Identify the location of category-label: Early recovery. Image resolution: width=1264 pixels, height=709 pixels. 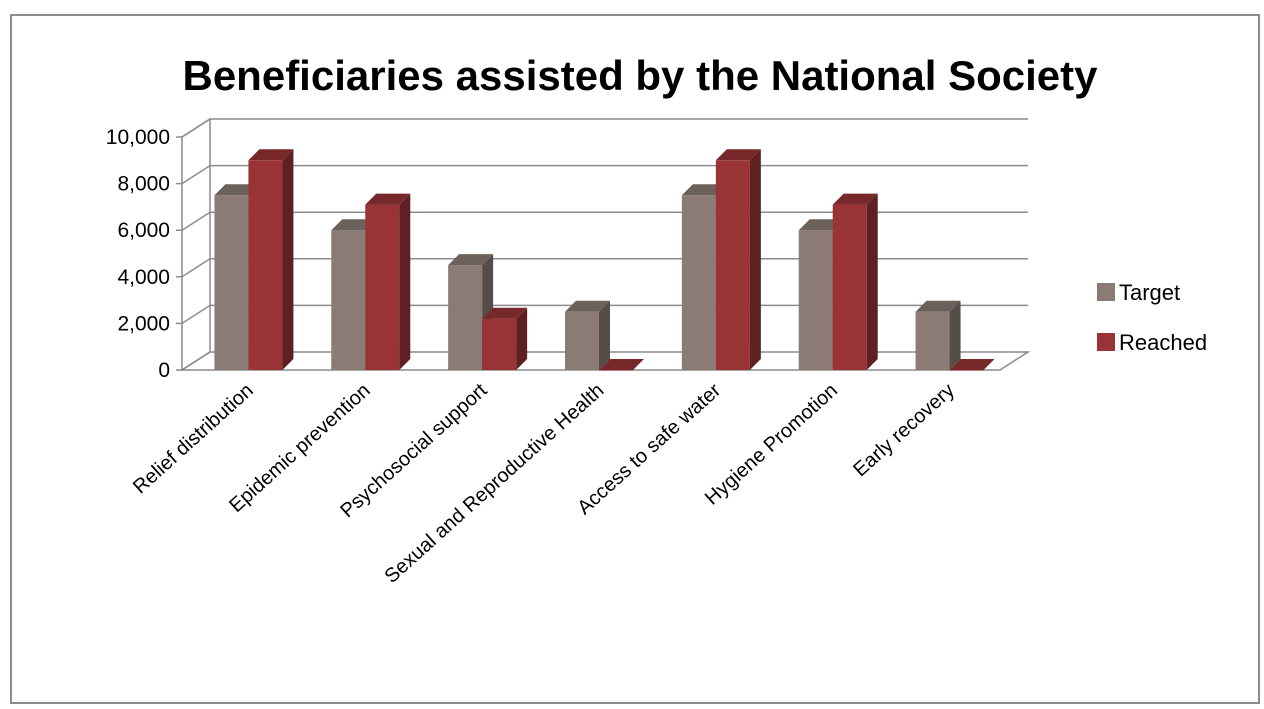
(904, 430).